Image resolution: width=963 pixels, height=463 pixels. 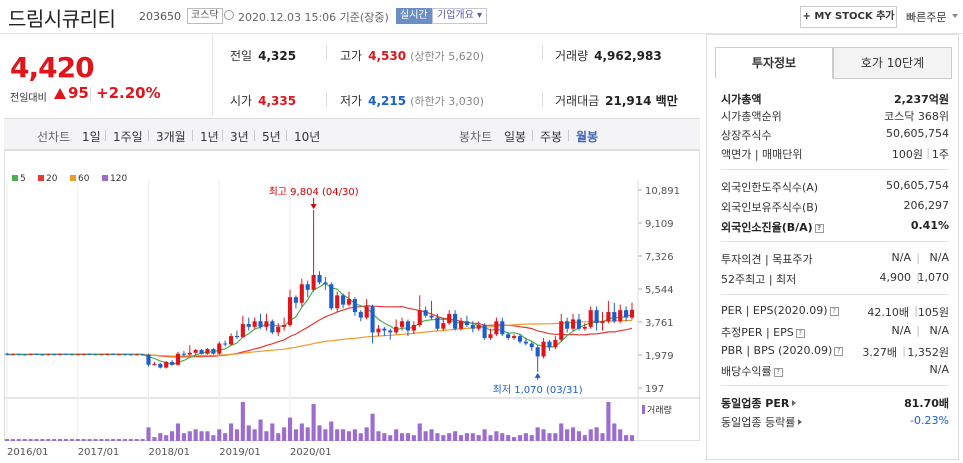 I want to click on corp-info-dropdown: 기업개요 ▾, so click(x=460, y=16).